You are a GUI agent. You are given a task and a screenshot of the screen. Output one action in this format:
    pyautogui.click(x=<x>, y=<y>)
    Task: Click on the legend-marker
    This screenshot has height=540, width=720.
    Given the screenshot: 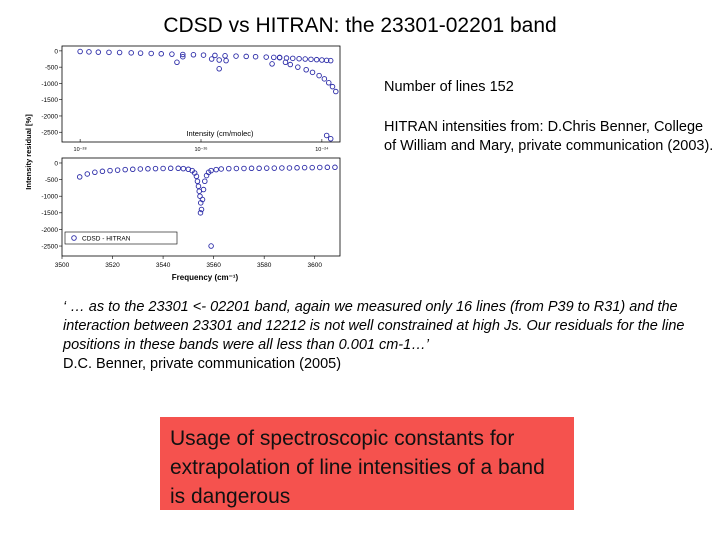 What is the action you would take?
    pyautogui.click(x=74, y=238)
    